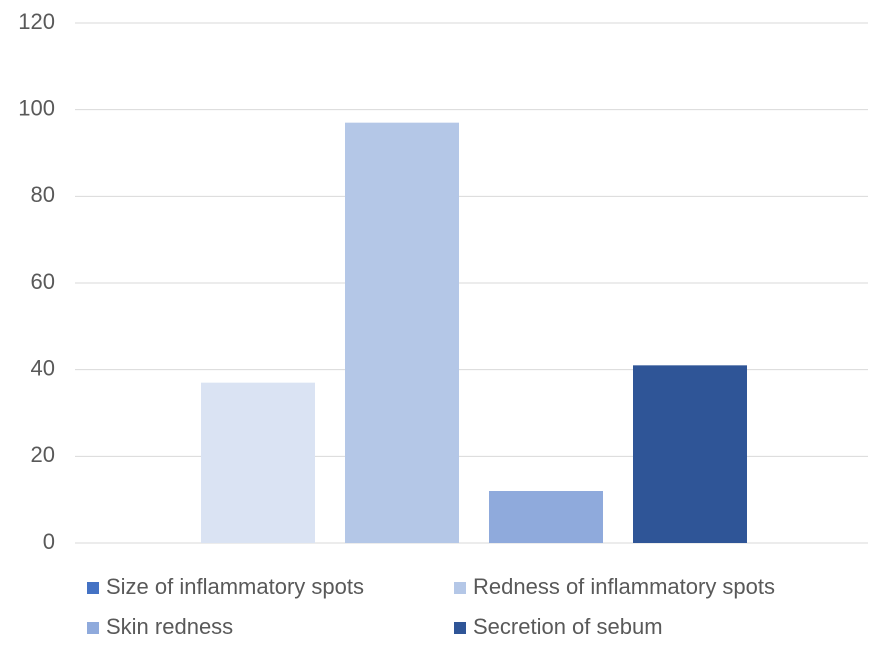  What do you see at coordinates (49, 541) in the screenshot?
I see `y-tick-label: 0` at bounding box center [49, 541].